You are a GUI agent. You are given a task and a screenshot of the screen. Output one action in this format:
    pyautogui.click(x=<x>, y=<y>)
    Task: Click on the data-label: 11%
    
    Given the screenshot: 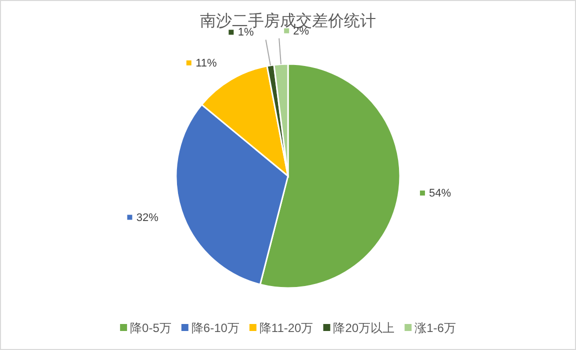 What is the action you would take?
    pyautogui.click(x=207, y=63)
    